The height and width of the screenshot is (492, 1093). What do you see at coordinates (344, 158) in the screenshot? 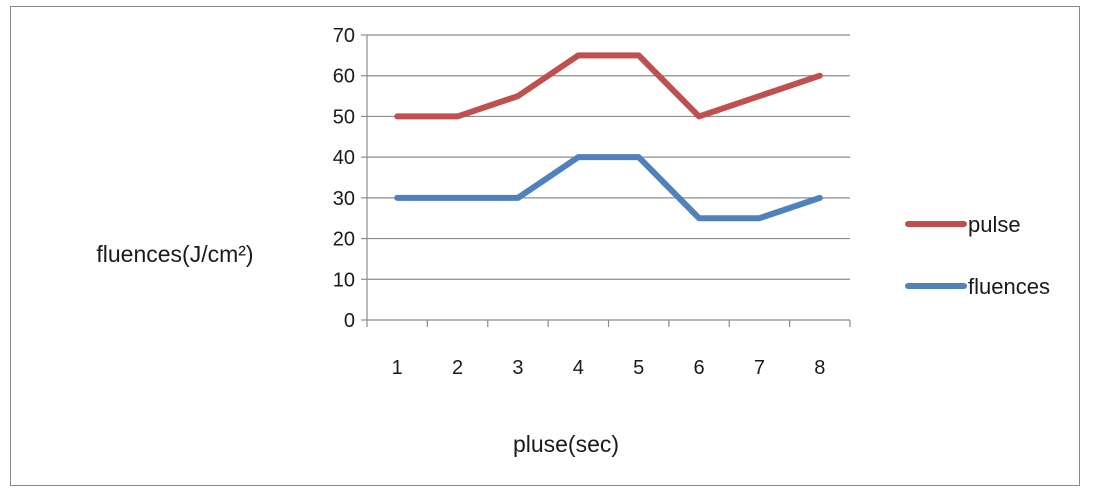
I see `y-tick-label: 40` at bounding box center [344, 158].